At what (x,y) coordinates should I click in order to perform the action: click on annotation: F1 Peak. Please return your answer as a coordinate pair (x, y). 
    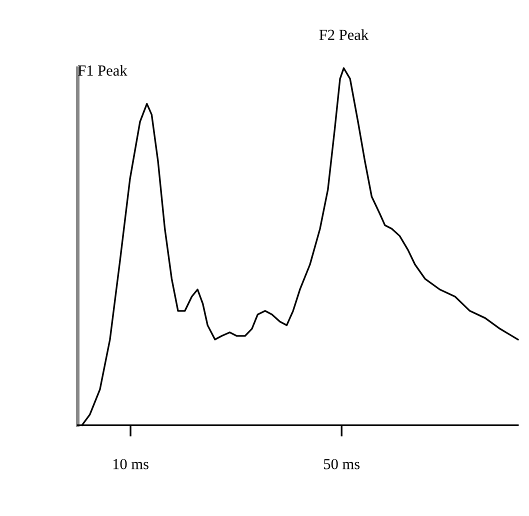
    Looking at the image, I should click on (103, 70).